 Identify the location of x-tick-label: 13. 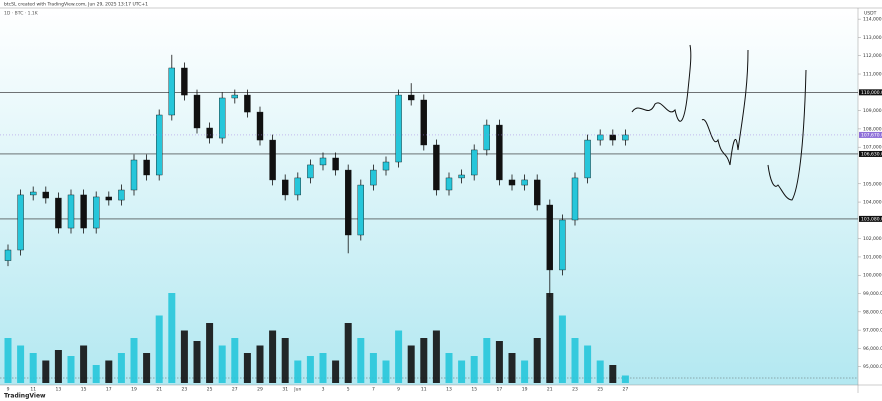
(59, 390).